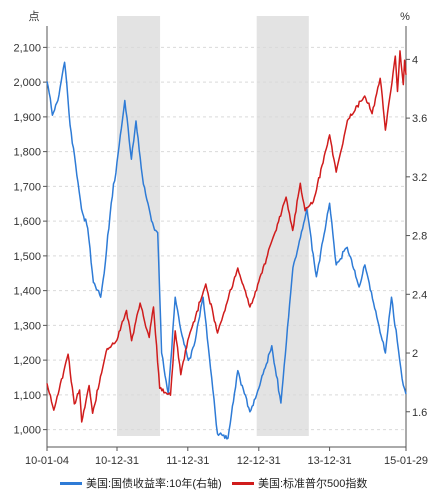 The width and height of the screenshot is (441, 494). What do you see at coordinates (419, 237) in the screenshot?
I see `right-tick-label: 2.8` at bounding box center [419, 237].